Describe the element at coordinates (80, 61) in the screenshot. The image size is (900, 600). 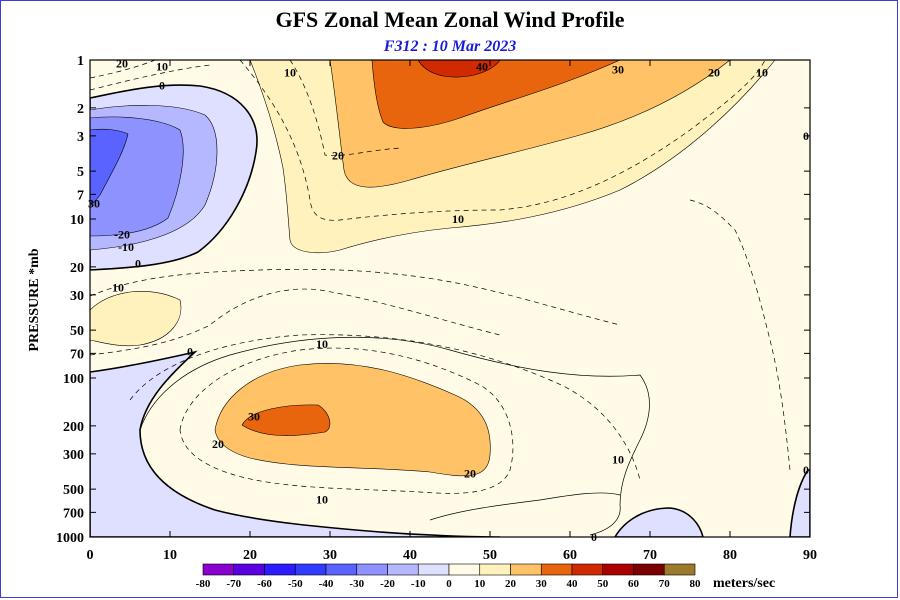
I see `y-tick-label: 1` at that location.